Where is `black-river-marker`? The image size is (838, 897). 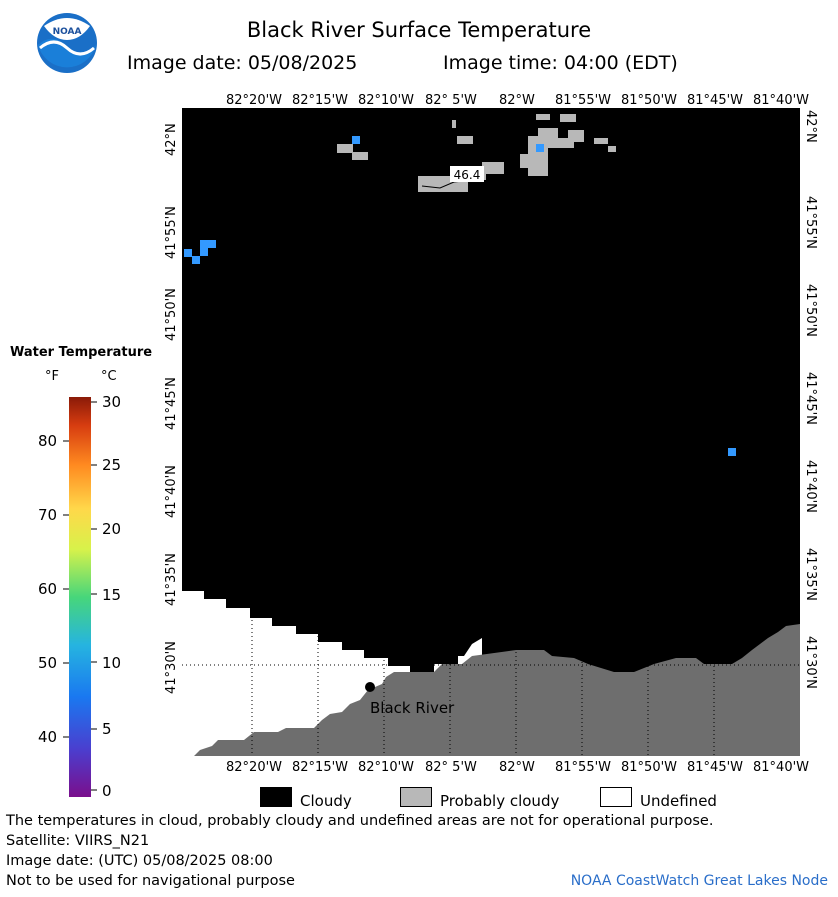 black-river-marker is located at coordinates (370, 687).